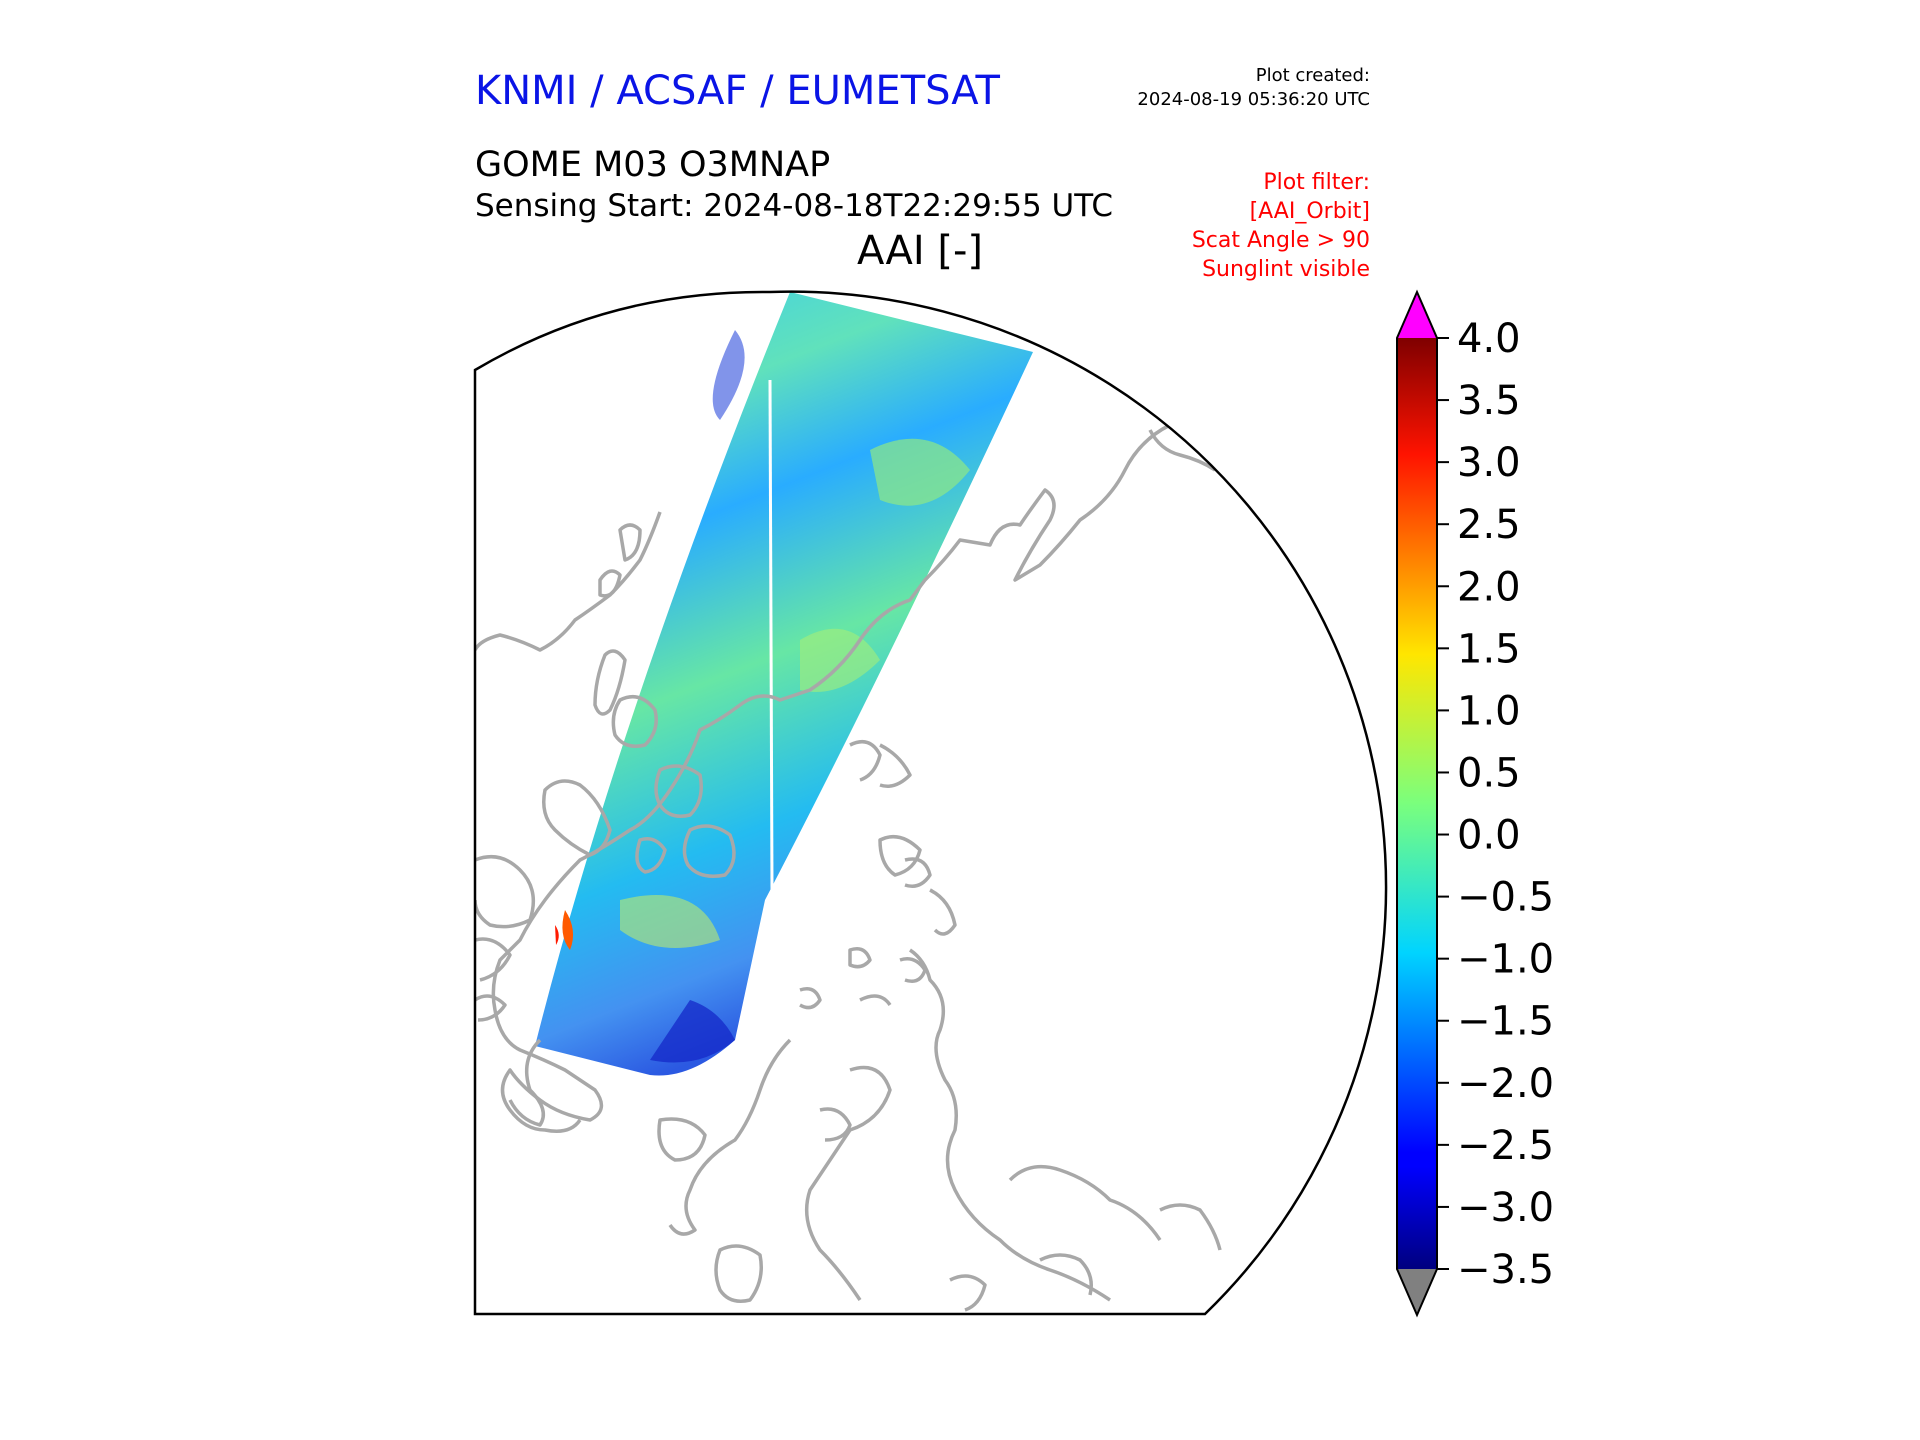  What do you see at coordinates (1489, 401) in the screenshot?
I see `colorbar-tick-label: 3.5` at bounding box center [1489, 401].